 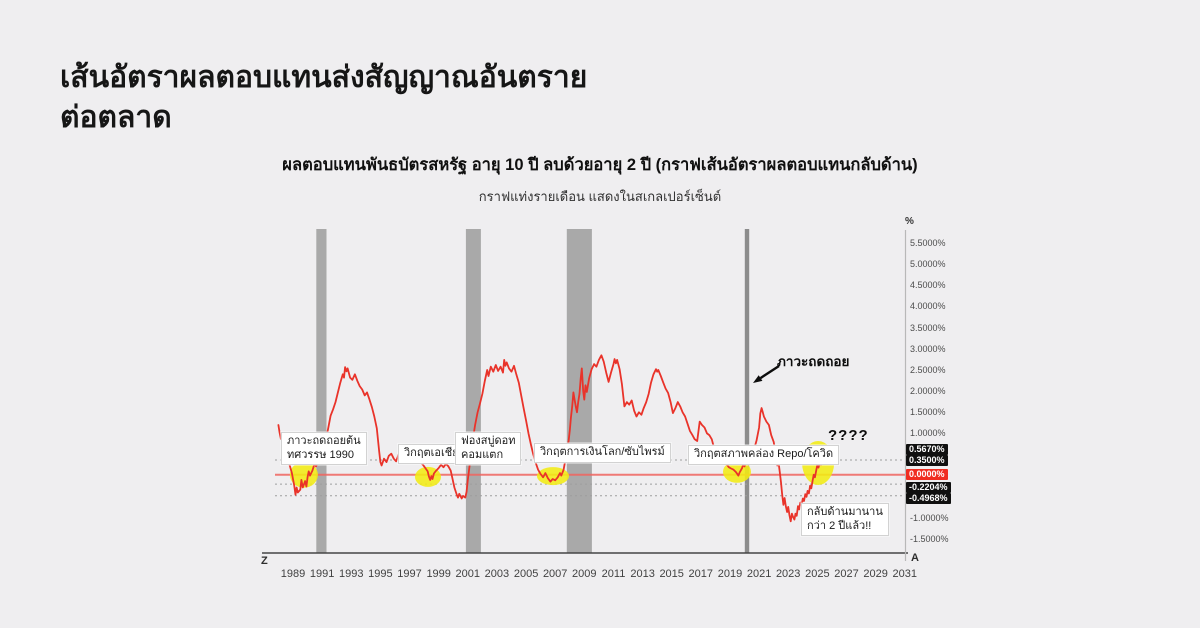 What do you see at coordinates (431, 454) in the screenshot?
I see `annotation-box: วิกฤตเอเชีย` at bounding box center [431, 454].